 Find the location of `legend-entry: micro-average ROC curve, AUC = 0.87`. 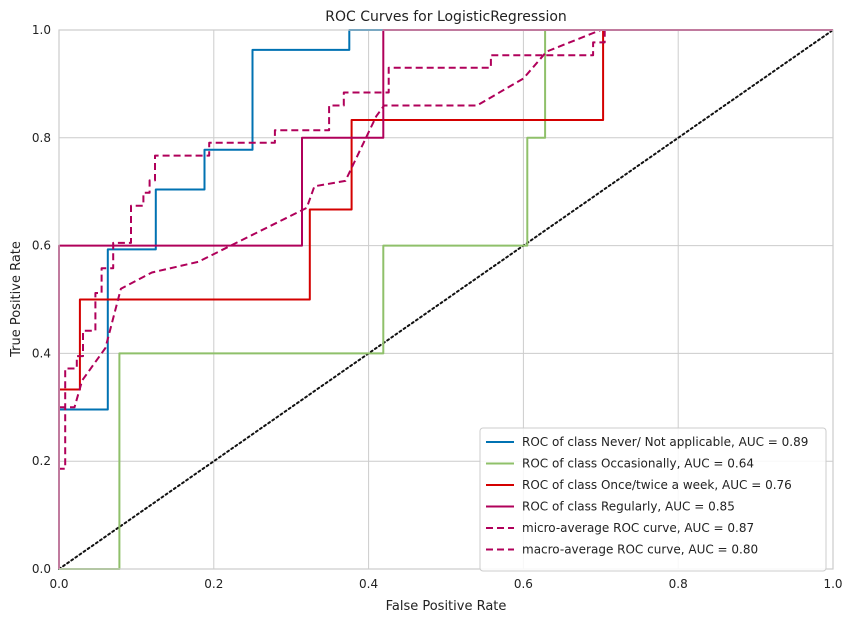

legend-entry: micro-average ROC curve, AUC = 0.87 is located at coordinates (638, 528).